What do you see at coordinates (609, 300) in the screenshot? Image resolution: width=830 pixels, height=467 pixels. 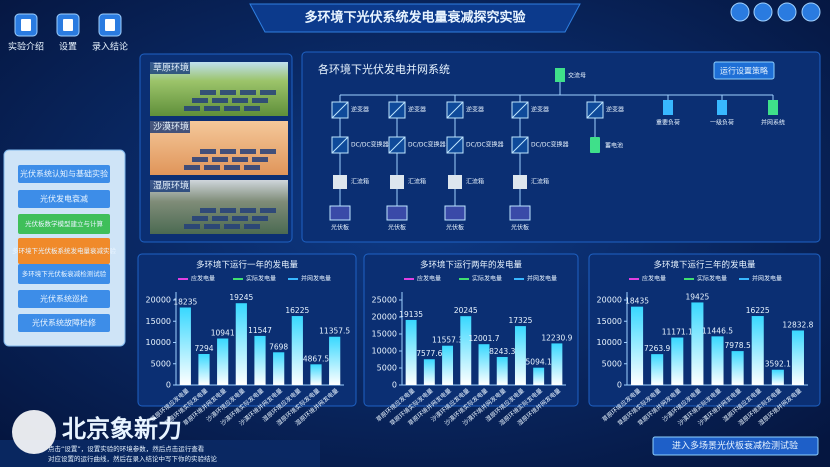 I see `y-tick-label: 20000` at bounding box center [609, 300].